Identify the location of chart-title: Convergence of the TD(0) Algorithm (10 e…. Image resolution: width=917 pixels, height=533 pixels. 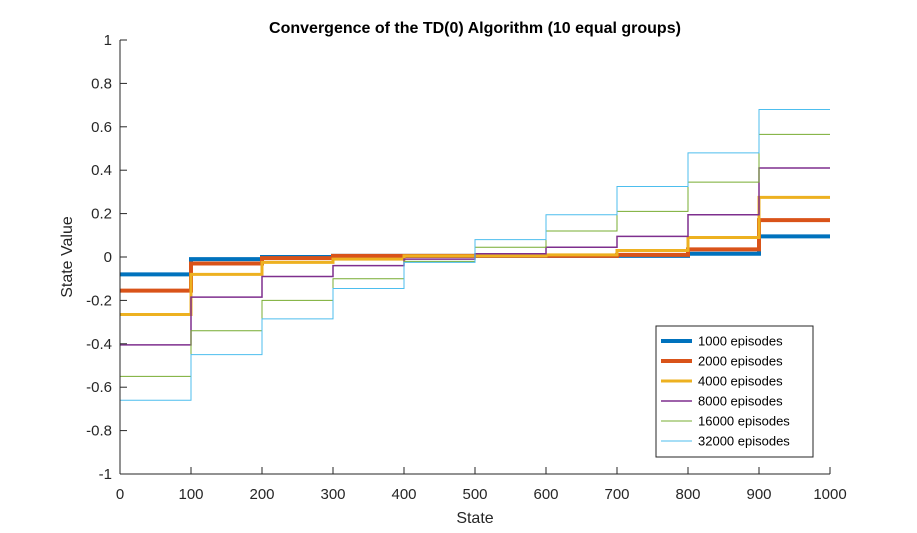
(475, 28).